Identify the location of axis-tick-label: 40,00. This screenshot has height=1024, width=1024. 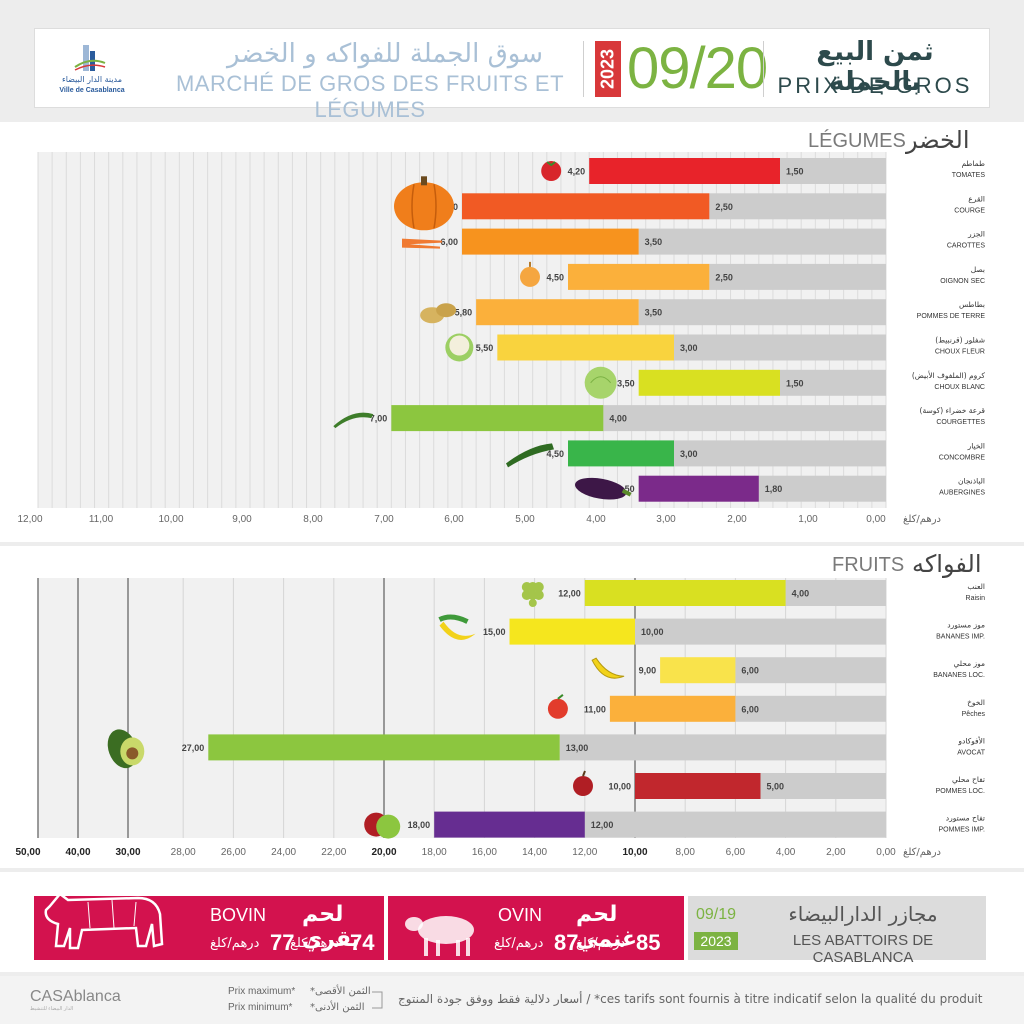
(77, 852).